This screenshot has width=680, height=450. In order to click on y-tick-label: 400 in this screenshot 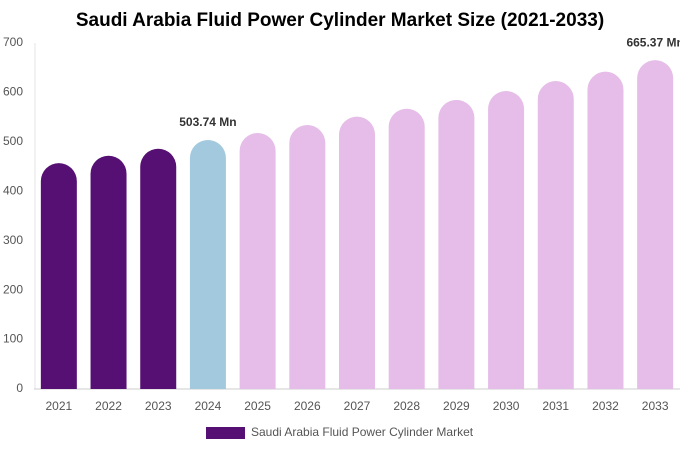, I will do `click(13, 190)`.